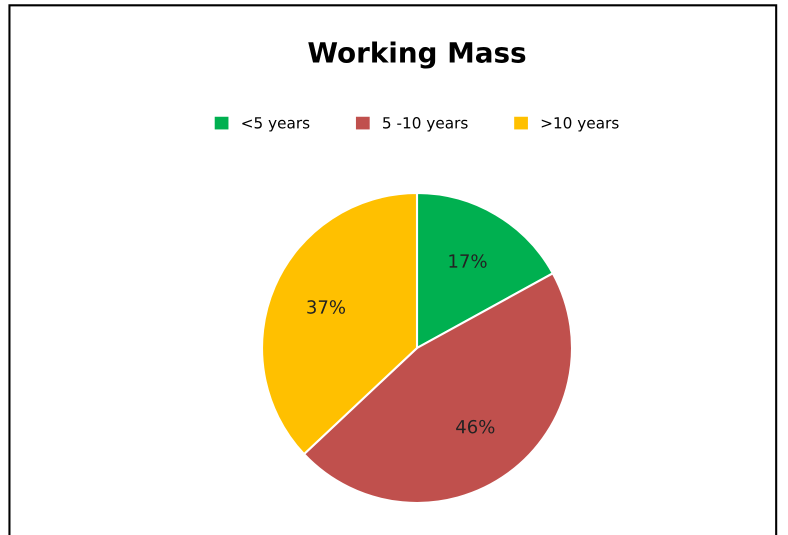 The width and height of the screenshot is (788, 535). What do you see at coordinates (417, 55) in the screenshot?
I see `chart-title: Working Mass` at bounding box center [417, 55].